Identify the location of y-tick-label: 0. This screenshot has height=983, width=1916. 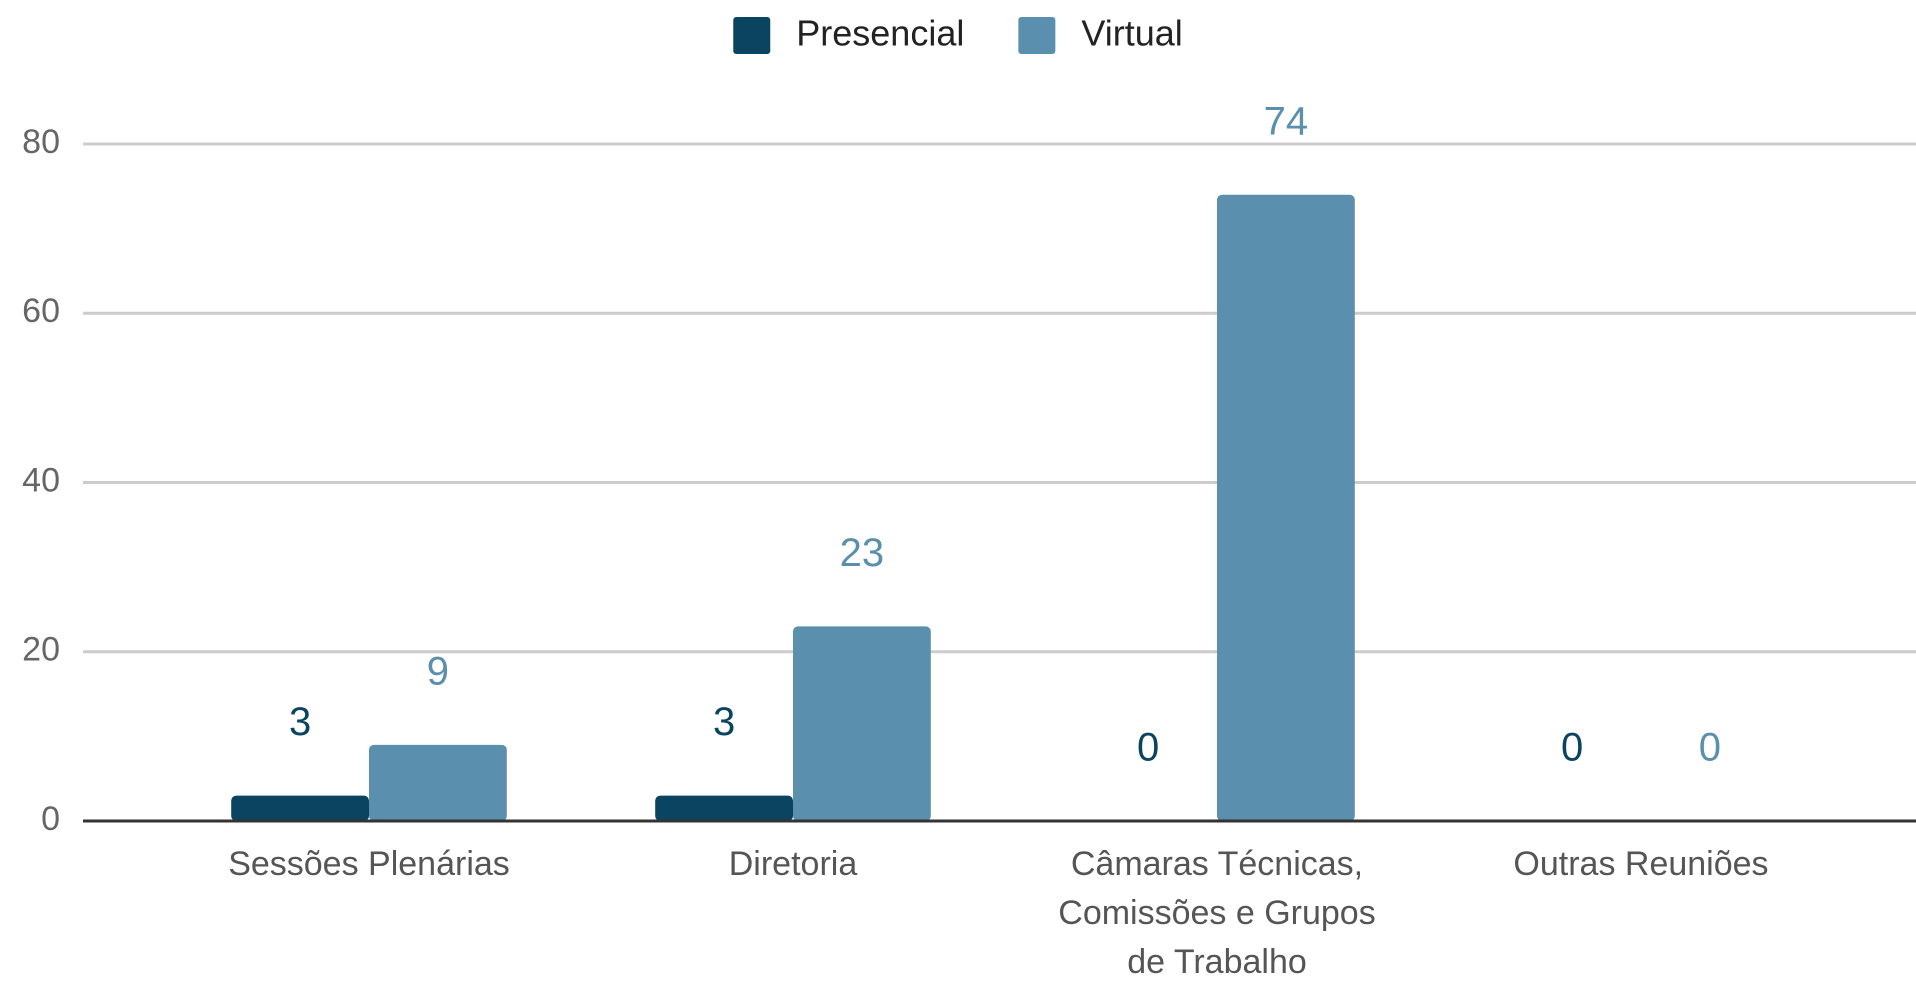
(50, 819).